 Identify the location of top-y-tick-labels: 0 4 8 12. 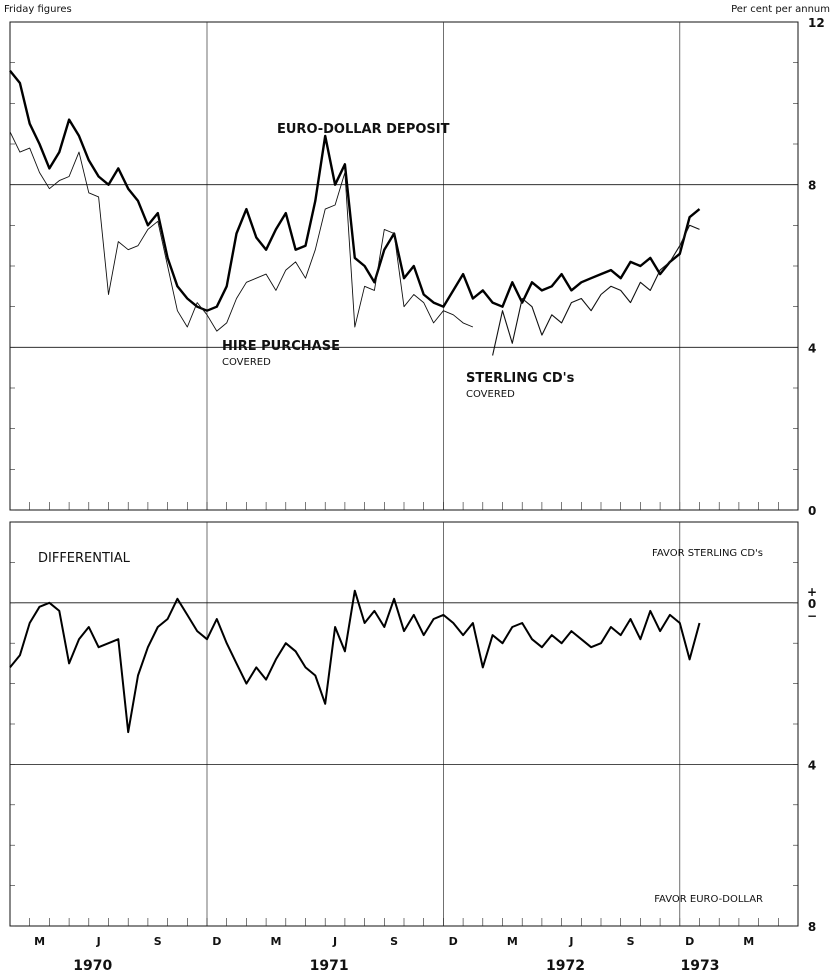
(816, 267).